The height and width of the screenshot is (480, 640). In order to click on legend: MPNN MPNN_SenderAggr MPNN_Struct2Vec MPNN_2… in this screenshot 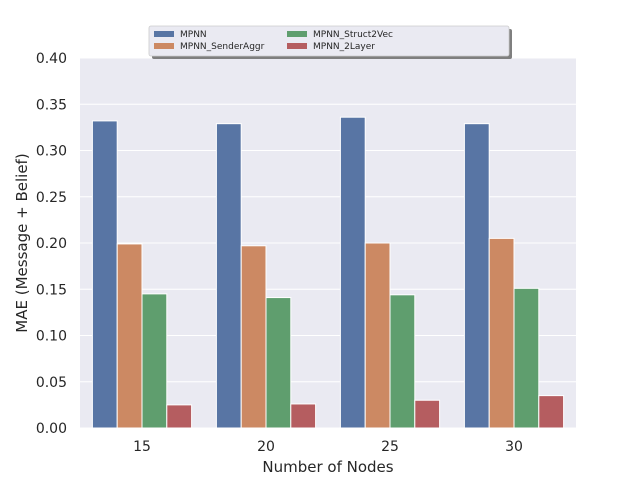, I will do `click(330, 42)`.